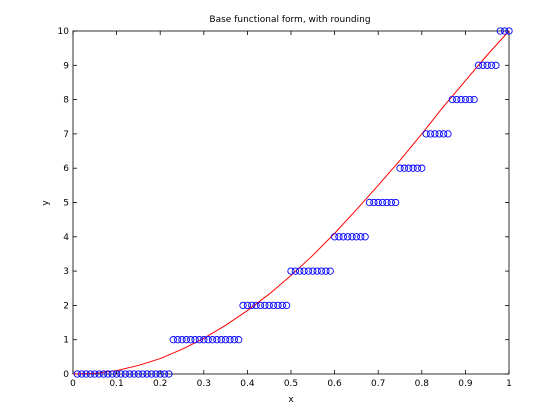 This screenshot has width=560, height=420. I want to click on x-tick-label: 0.3, so click(204, 384).